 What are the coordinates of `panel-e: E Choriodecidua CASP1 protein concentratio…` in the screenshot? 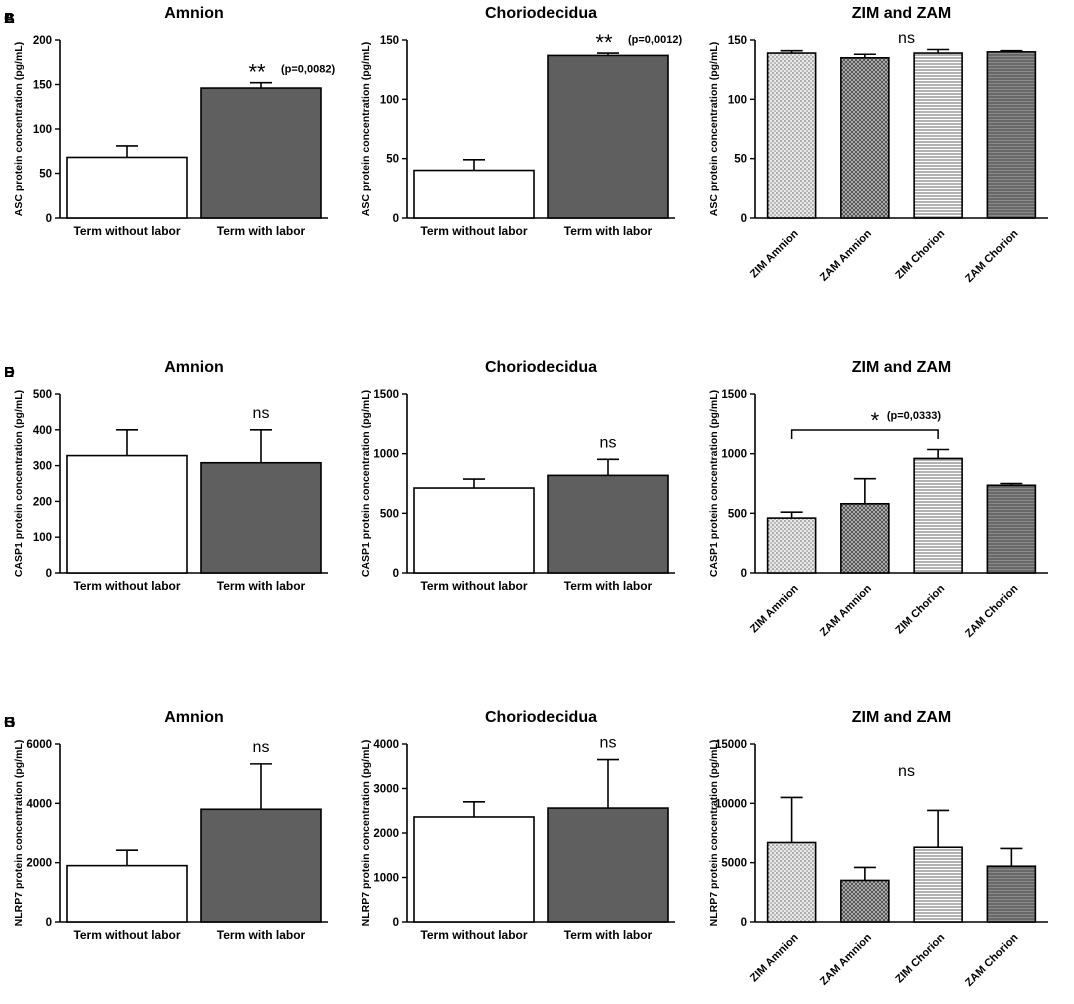 It's located at (339, 476).